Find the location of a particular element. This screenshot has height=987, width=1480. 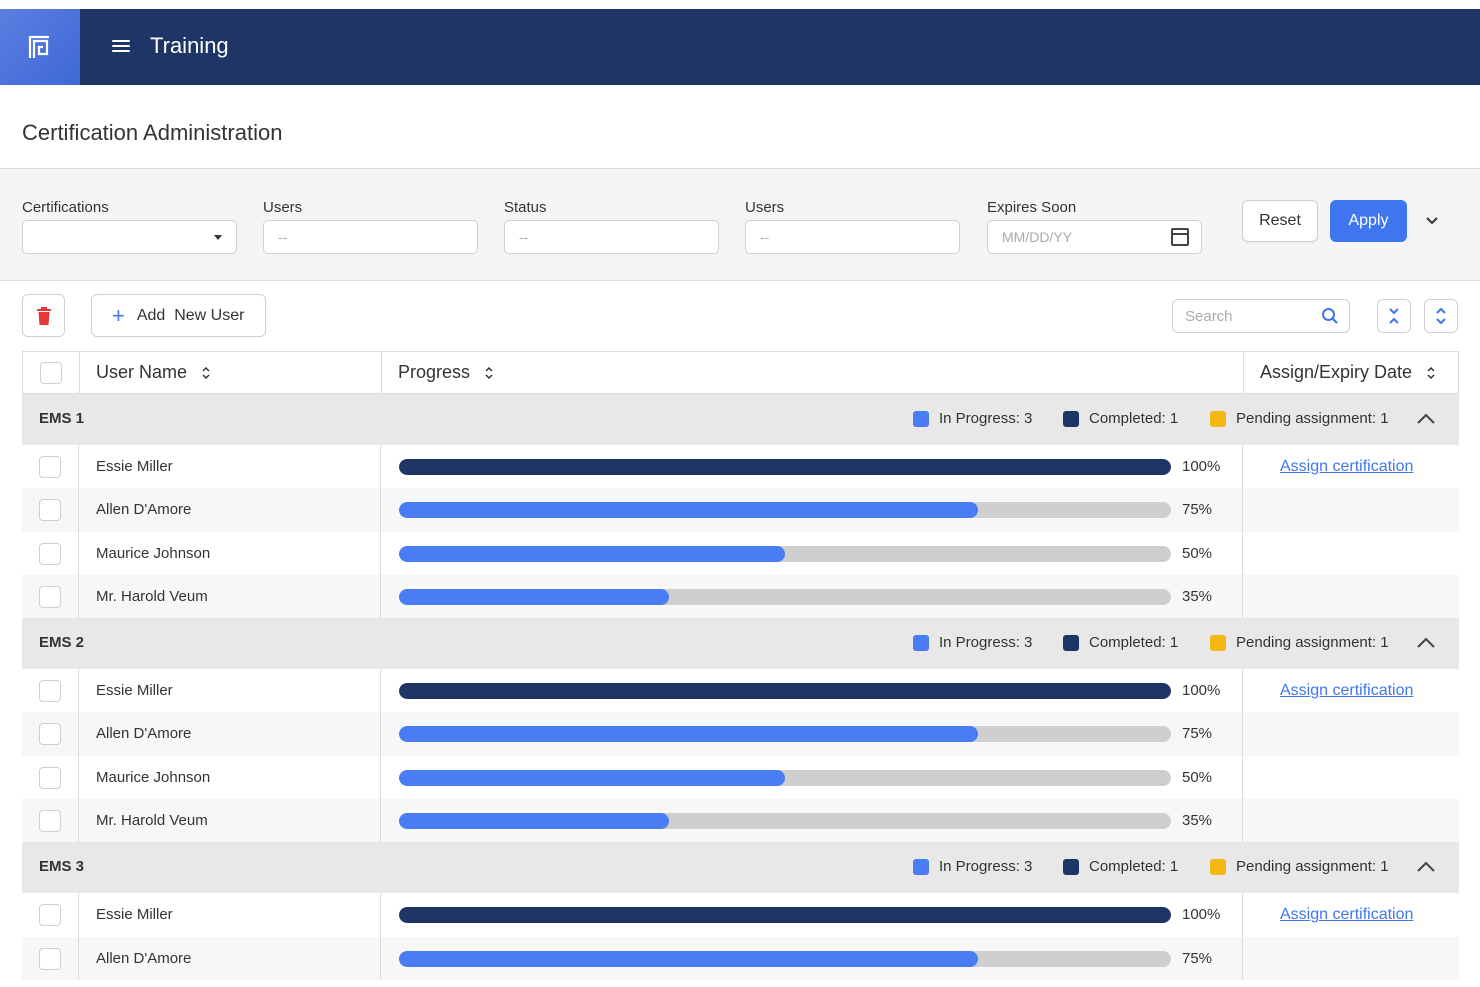

user-name: Maurice Johnson is located at coordinates (153, 553).